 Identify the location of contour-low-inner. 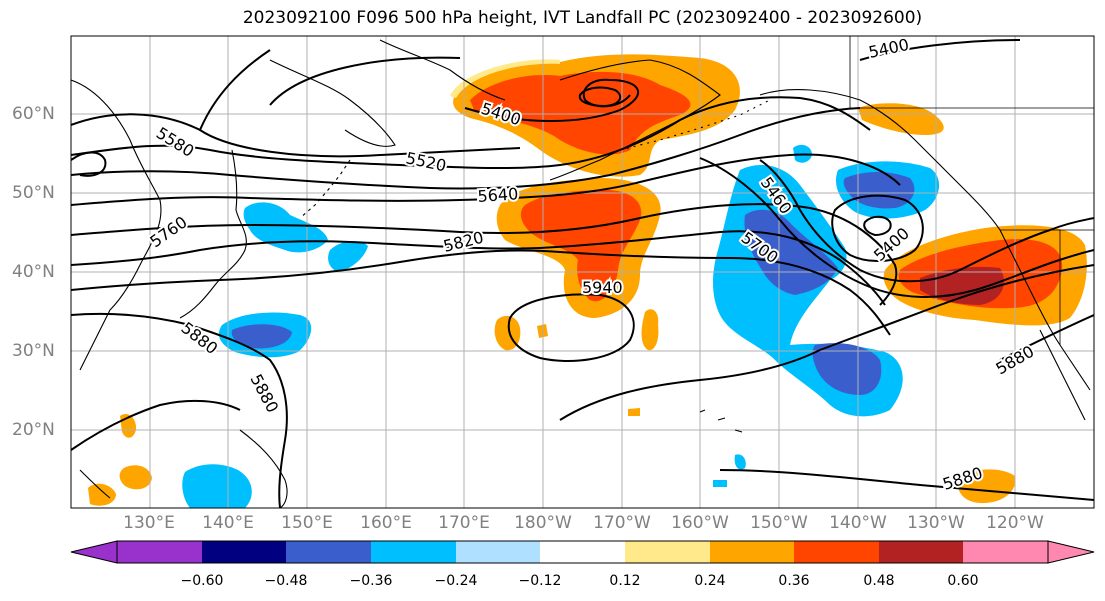
(877, 226).